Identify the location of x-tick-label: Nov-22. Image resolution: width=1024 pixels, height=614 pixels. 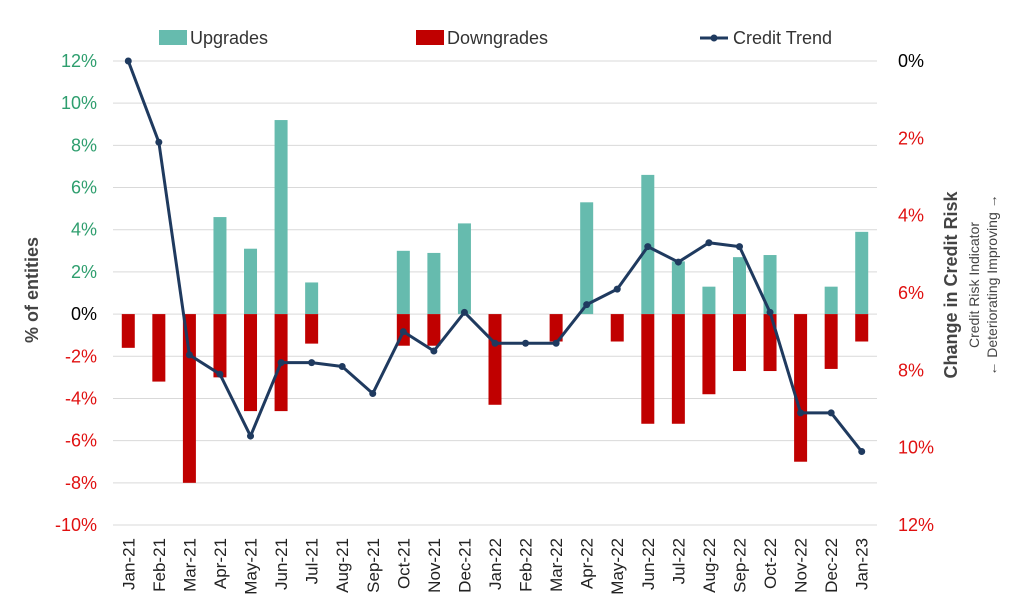
(801, 565).